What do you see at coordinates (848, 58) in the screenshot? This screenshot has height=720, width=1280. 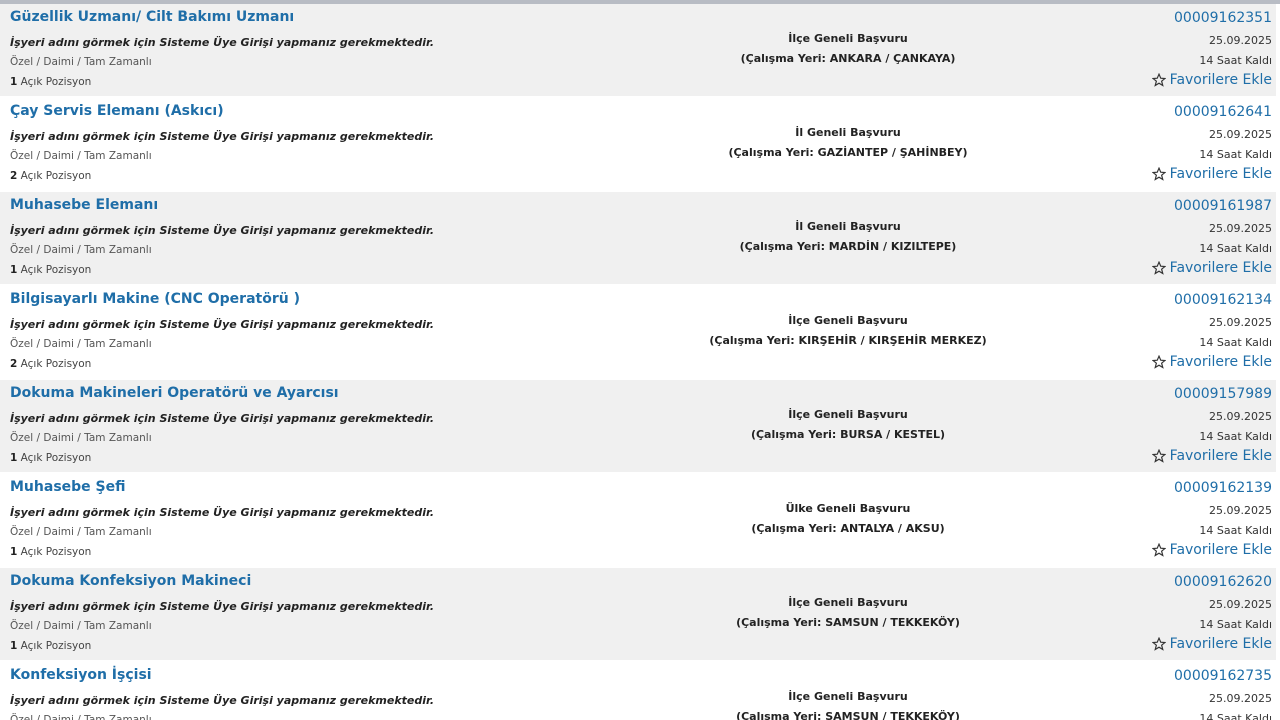 I see `work-location: (Çalışma Yeri: ANKARA / ÇANKAYA)` at bounding box center [848, 58].